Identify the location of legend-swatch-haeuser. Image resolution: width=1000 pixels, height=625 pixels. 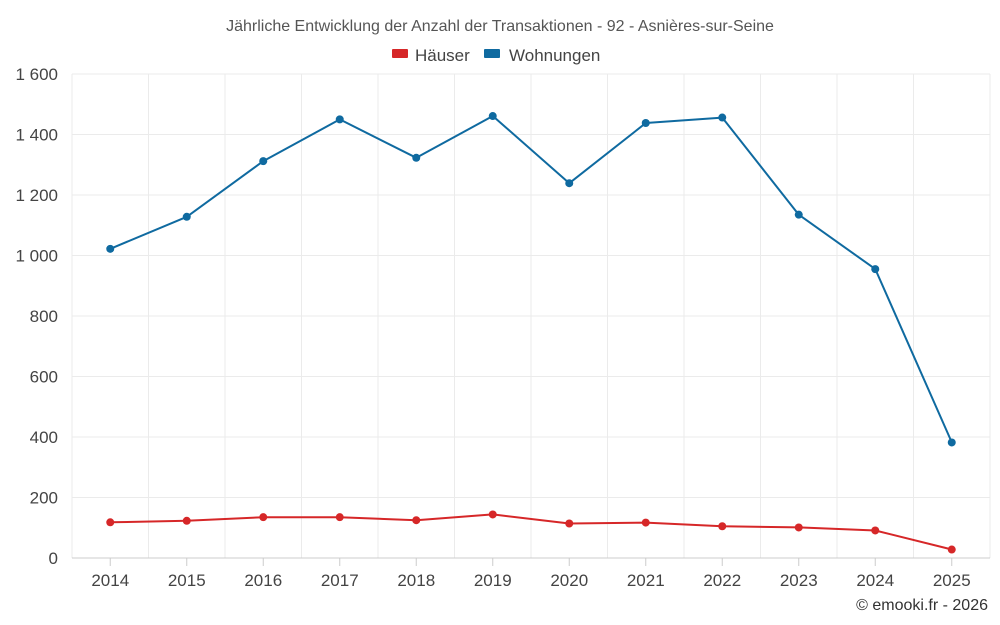
(400, 53).